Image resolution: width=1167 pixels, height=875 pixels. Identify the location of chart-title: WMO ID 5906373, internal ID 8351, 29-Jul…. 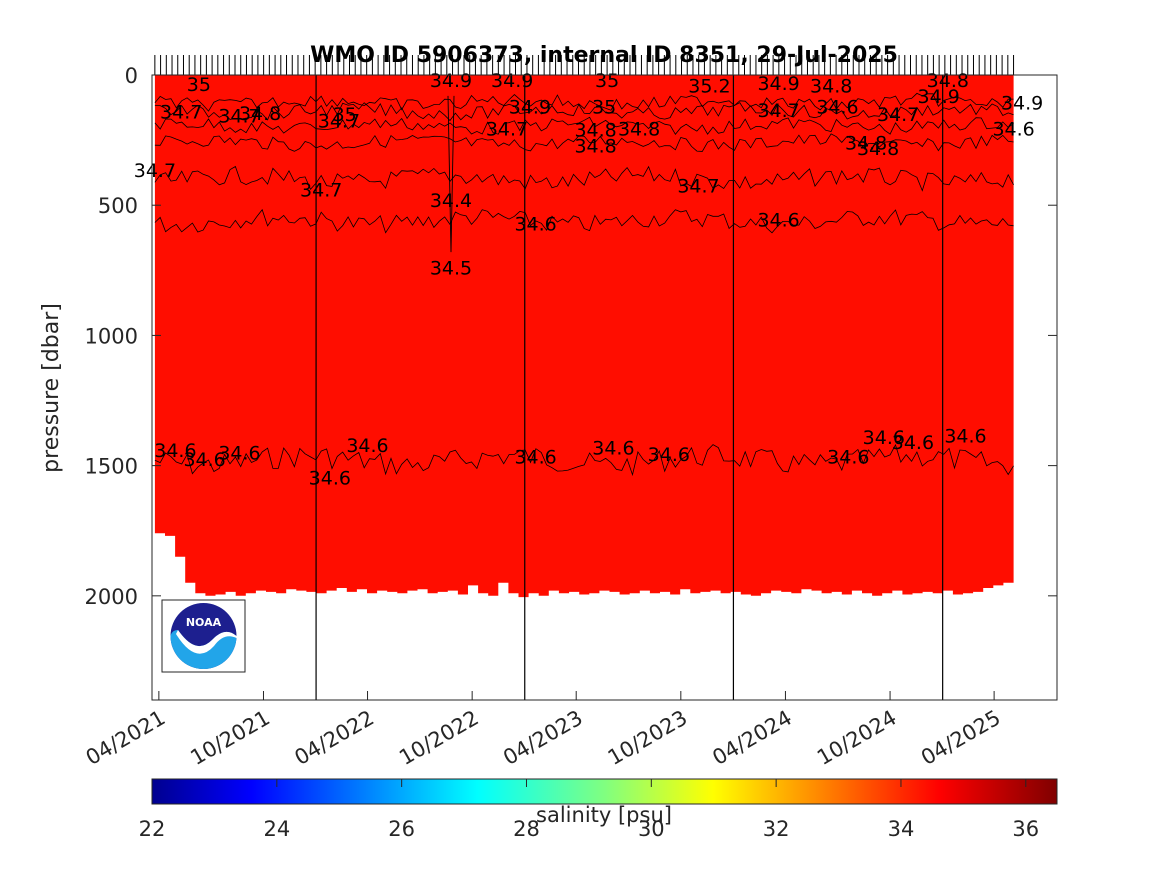
(604, 55).